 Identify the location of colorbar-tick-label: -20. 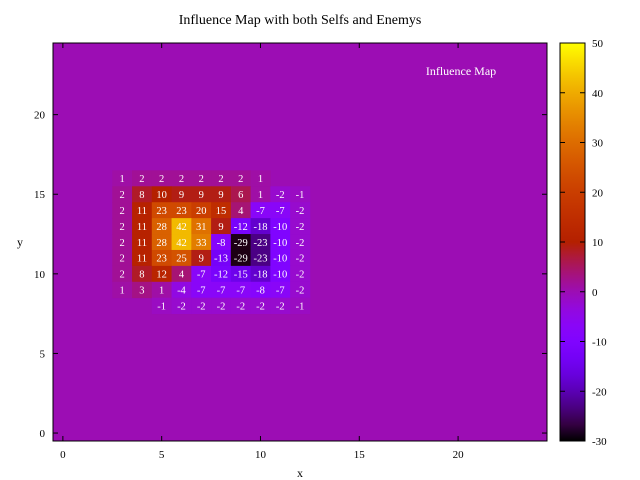
(599, 392).